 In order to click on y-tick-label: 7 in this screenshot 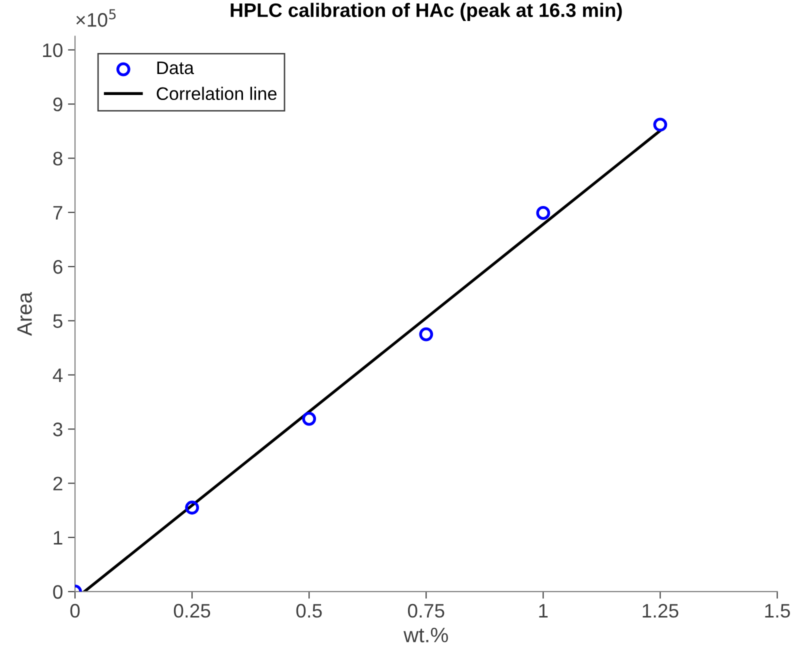, I will do `click(57, 213)`.